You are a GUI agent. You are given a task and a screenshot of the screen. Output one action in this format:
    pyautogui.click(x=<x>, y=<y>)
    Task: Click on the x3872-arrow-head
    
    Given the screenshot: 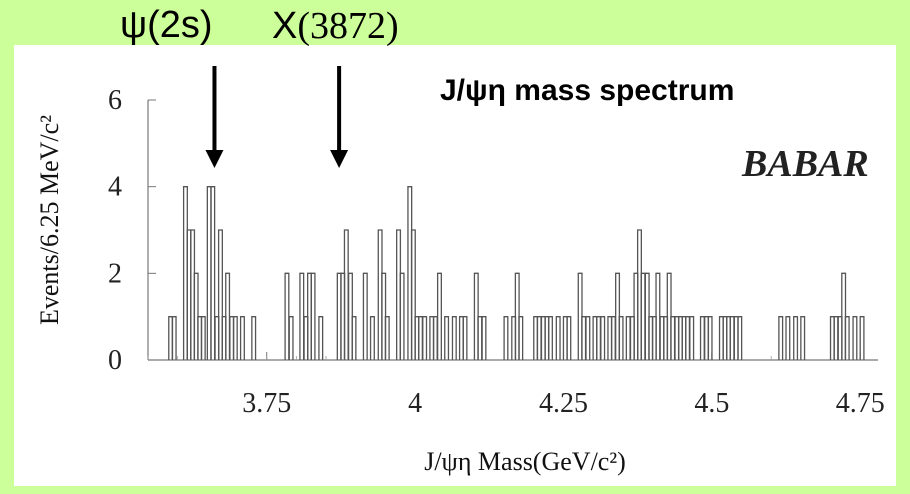 What is the action you would take?
    pyautogui.click(x=339, y=159)
    